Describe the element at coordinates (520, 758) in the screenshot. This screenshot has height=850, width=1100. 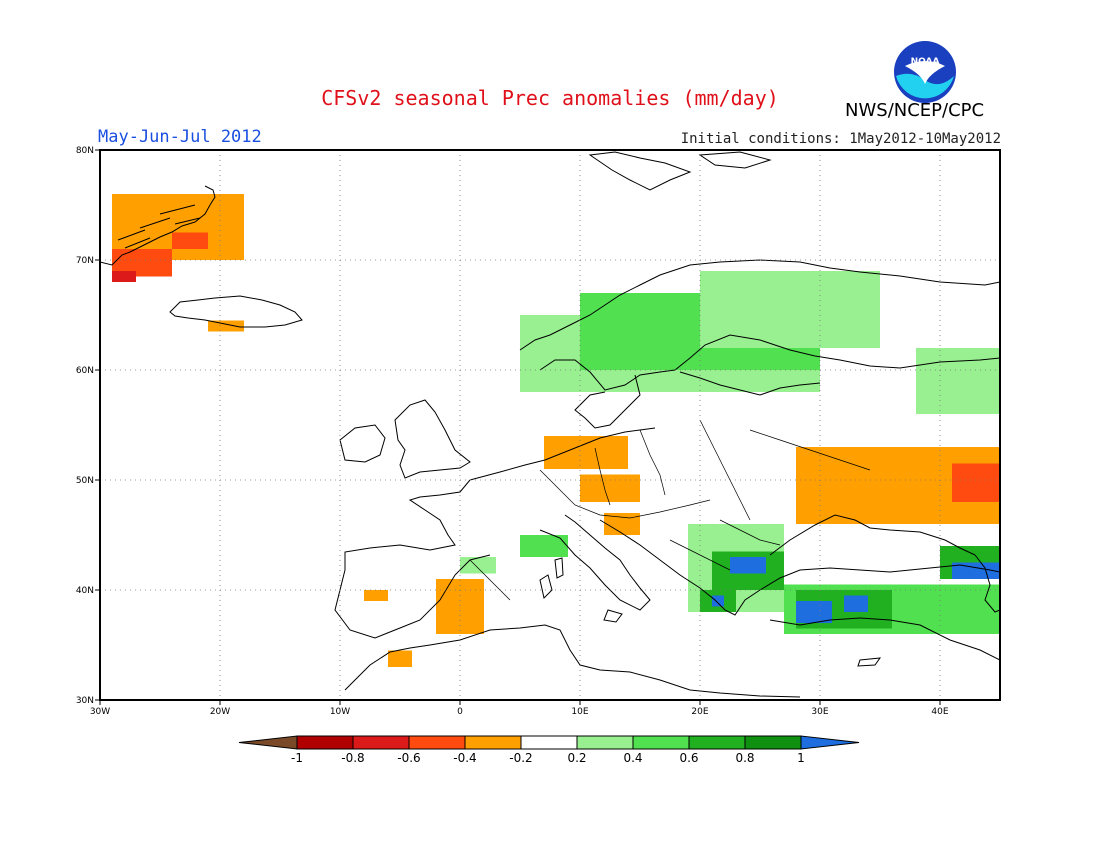
I see `colorbar-label: -0.2` at that location.